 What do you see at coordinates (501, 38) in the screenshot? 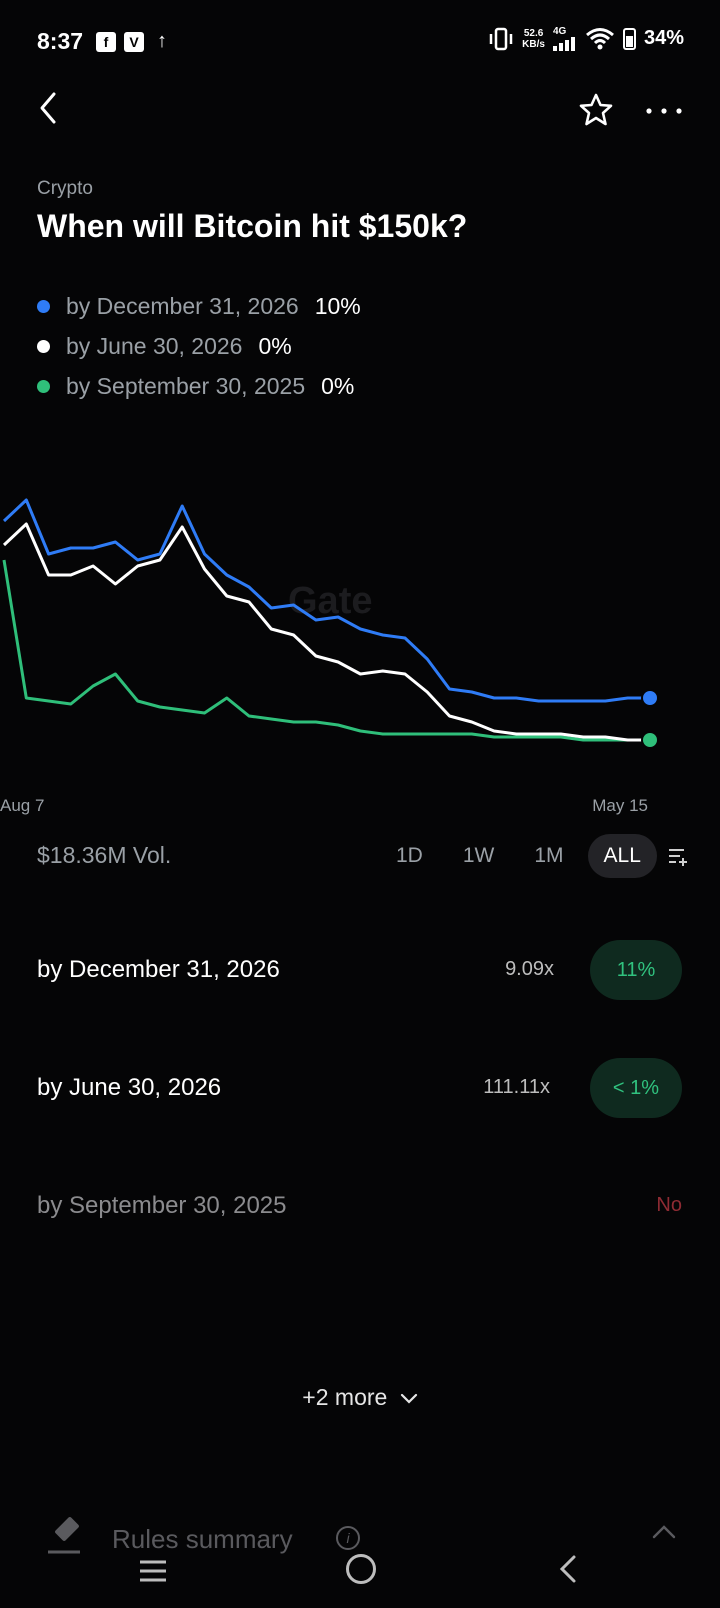
I see `vibrate-icon` at bounding box center [501, 38].